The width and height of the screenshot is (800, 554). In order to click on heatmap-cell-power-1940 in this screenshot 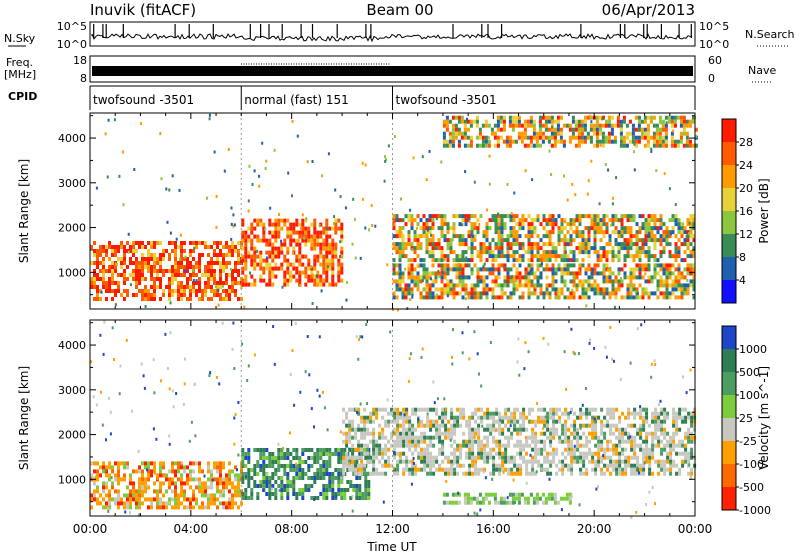, I will do `click(583, 281)`.